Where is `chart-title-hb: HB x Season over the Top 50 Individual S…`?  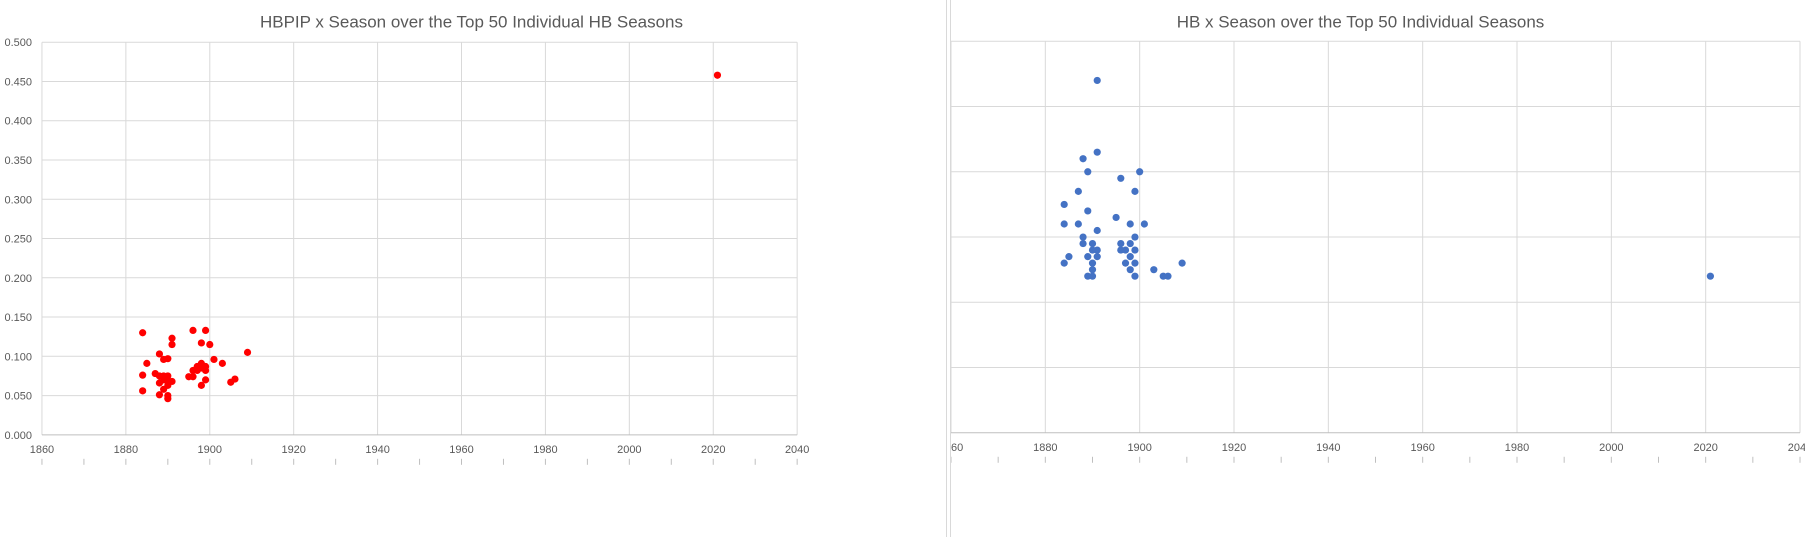
chart-title-hb: HB x Season over the Top 50 Individual S… is located at coordinates (1361, 21).